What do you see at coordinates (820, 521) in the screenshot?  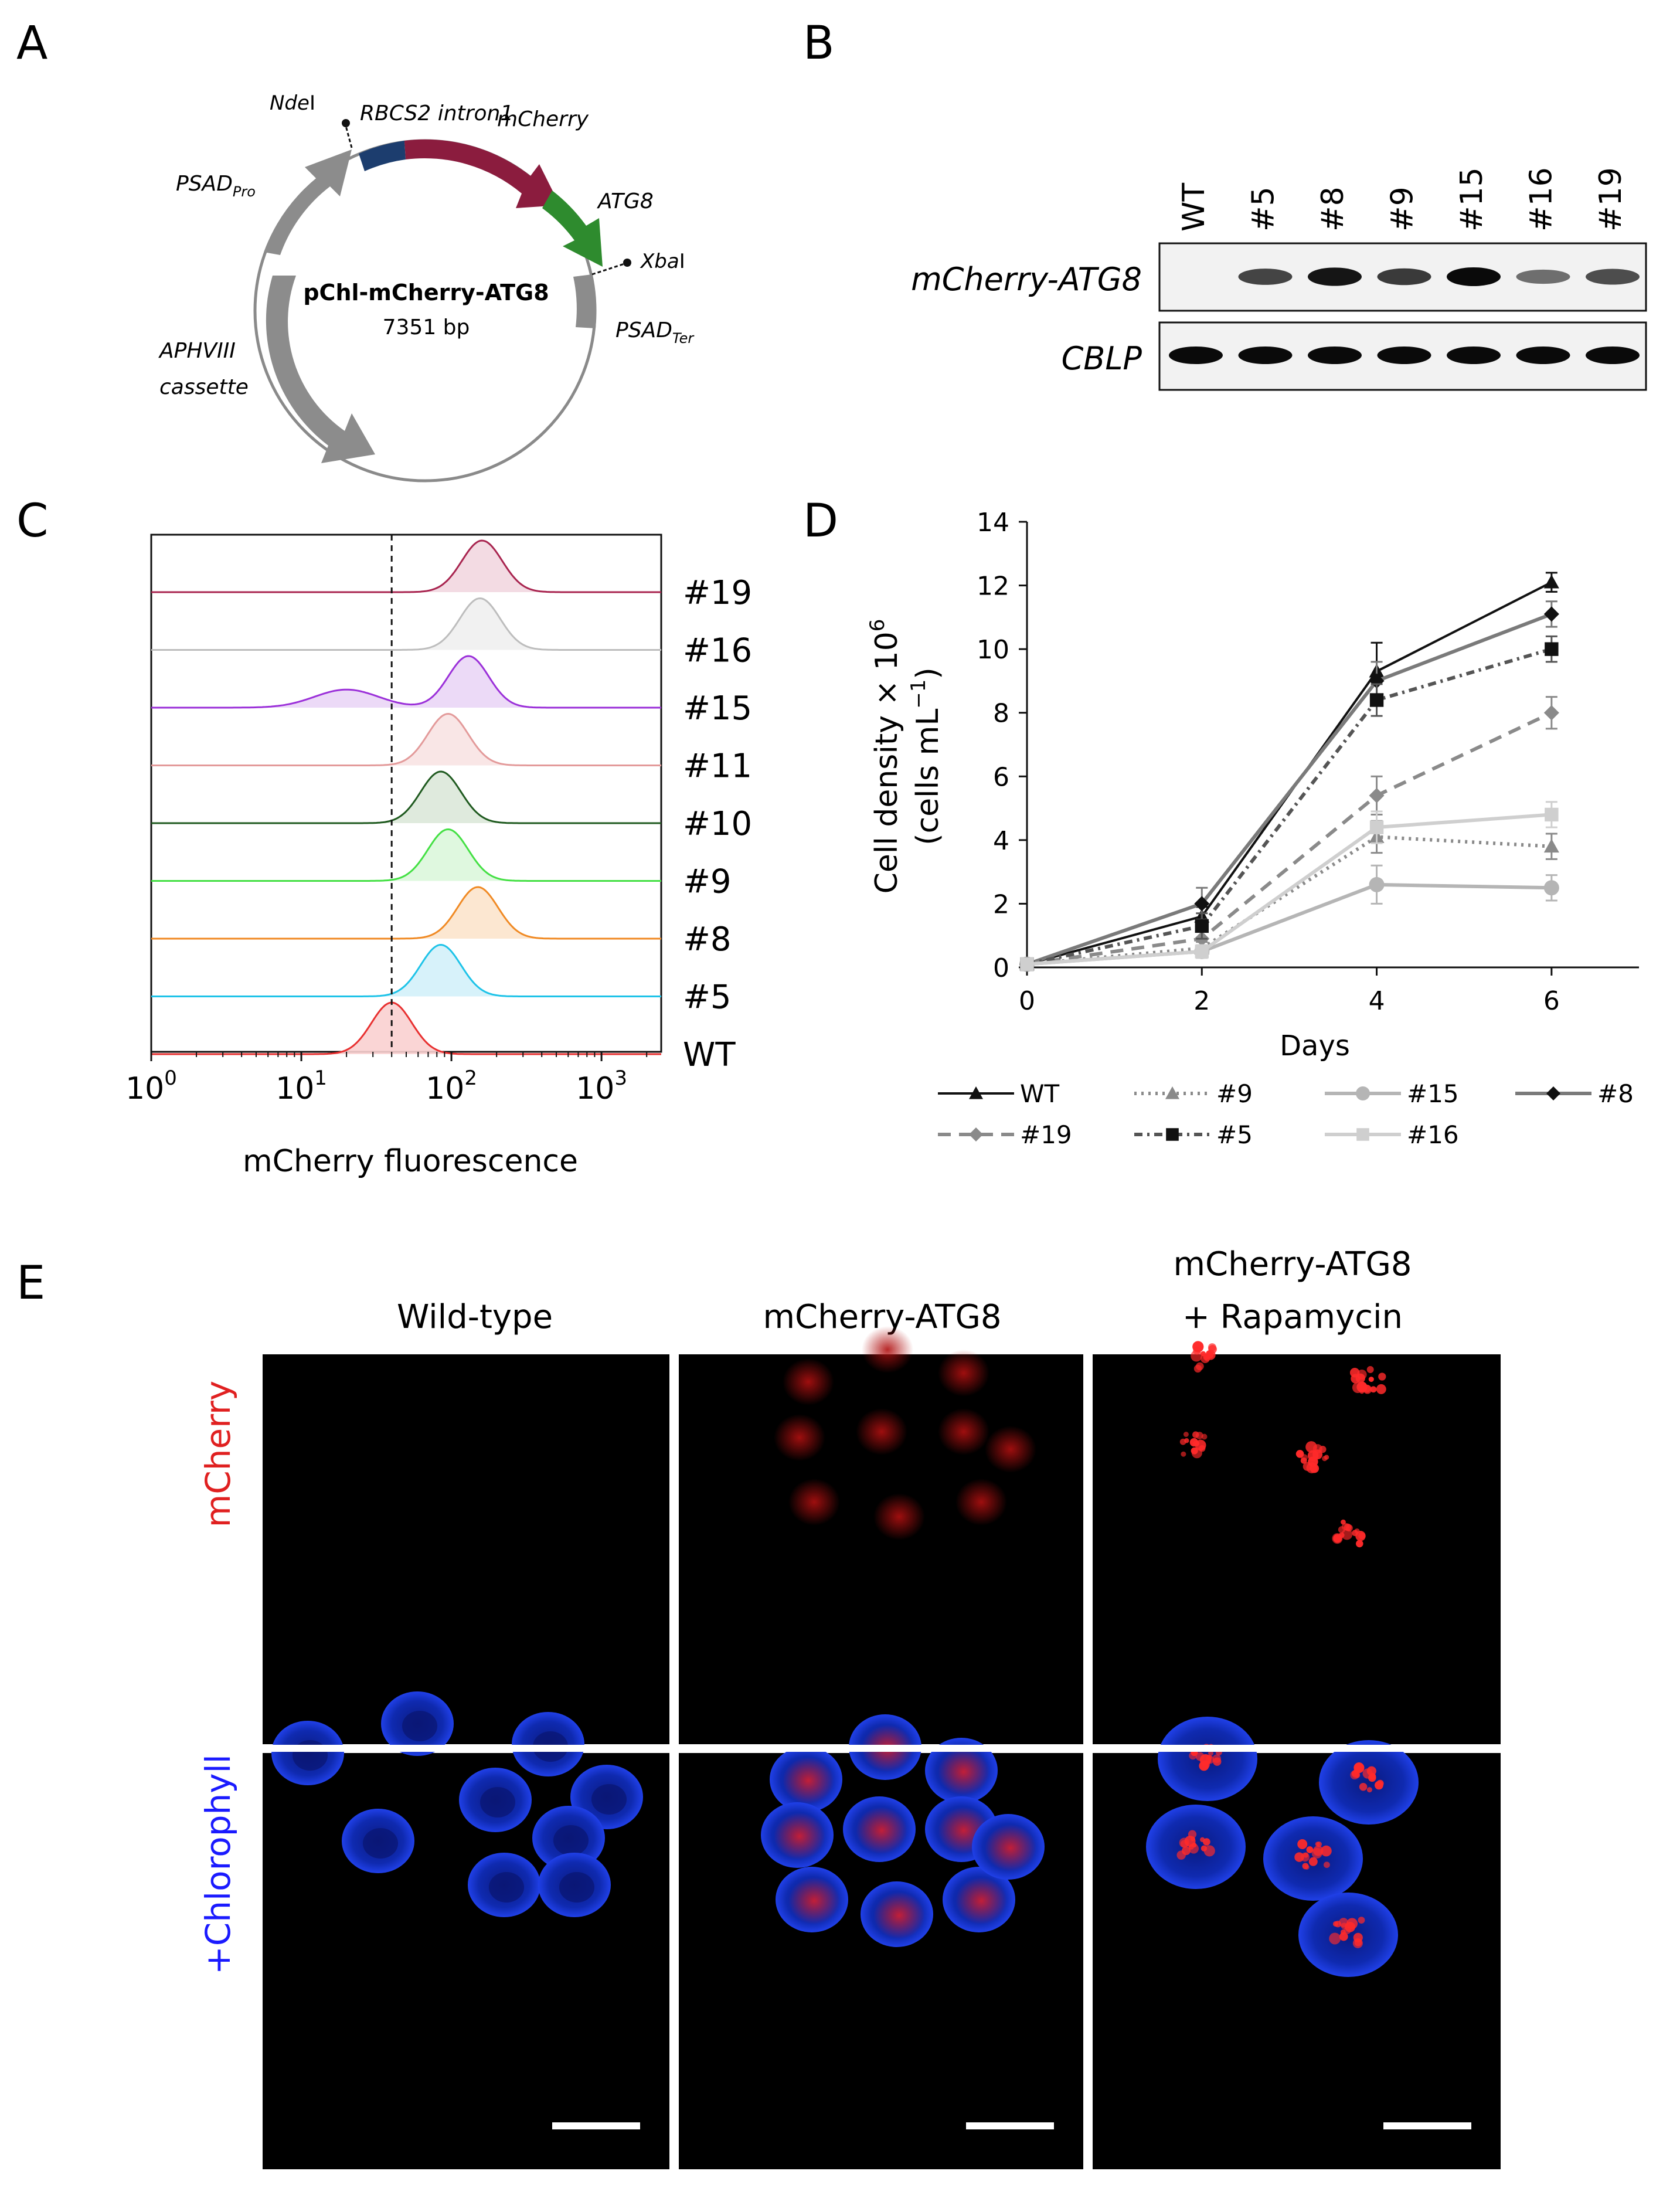 I see `panel-label-d: D` at bounding box center [820, 521].